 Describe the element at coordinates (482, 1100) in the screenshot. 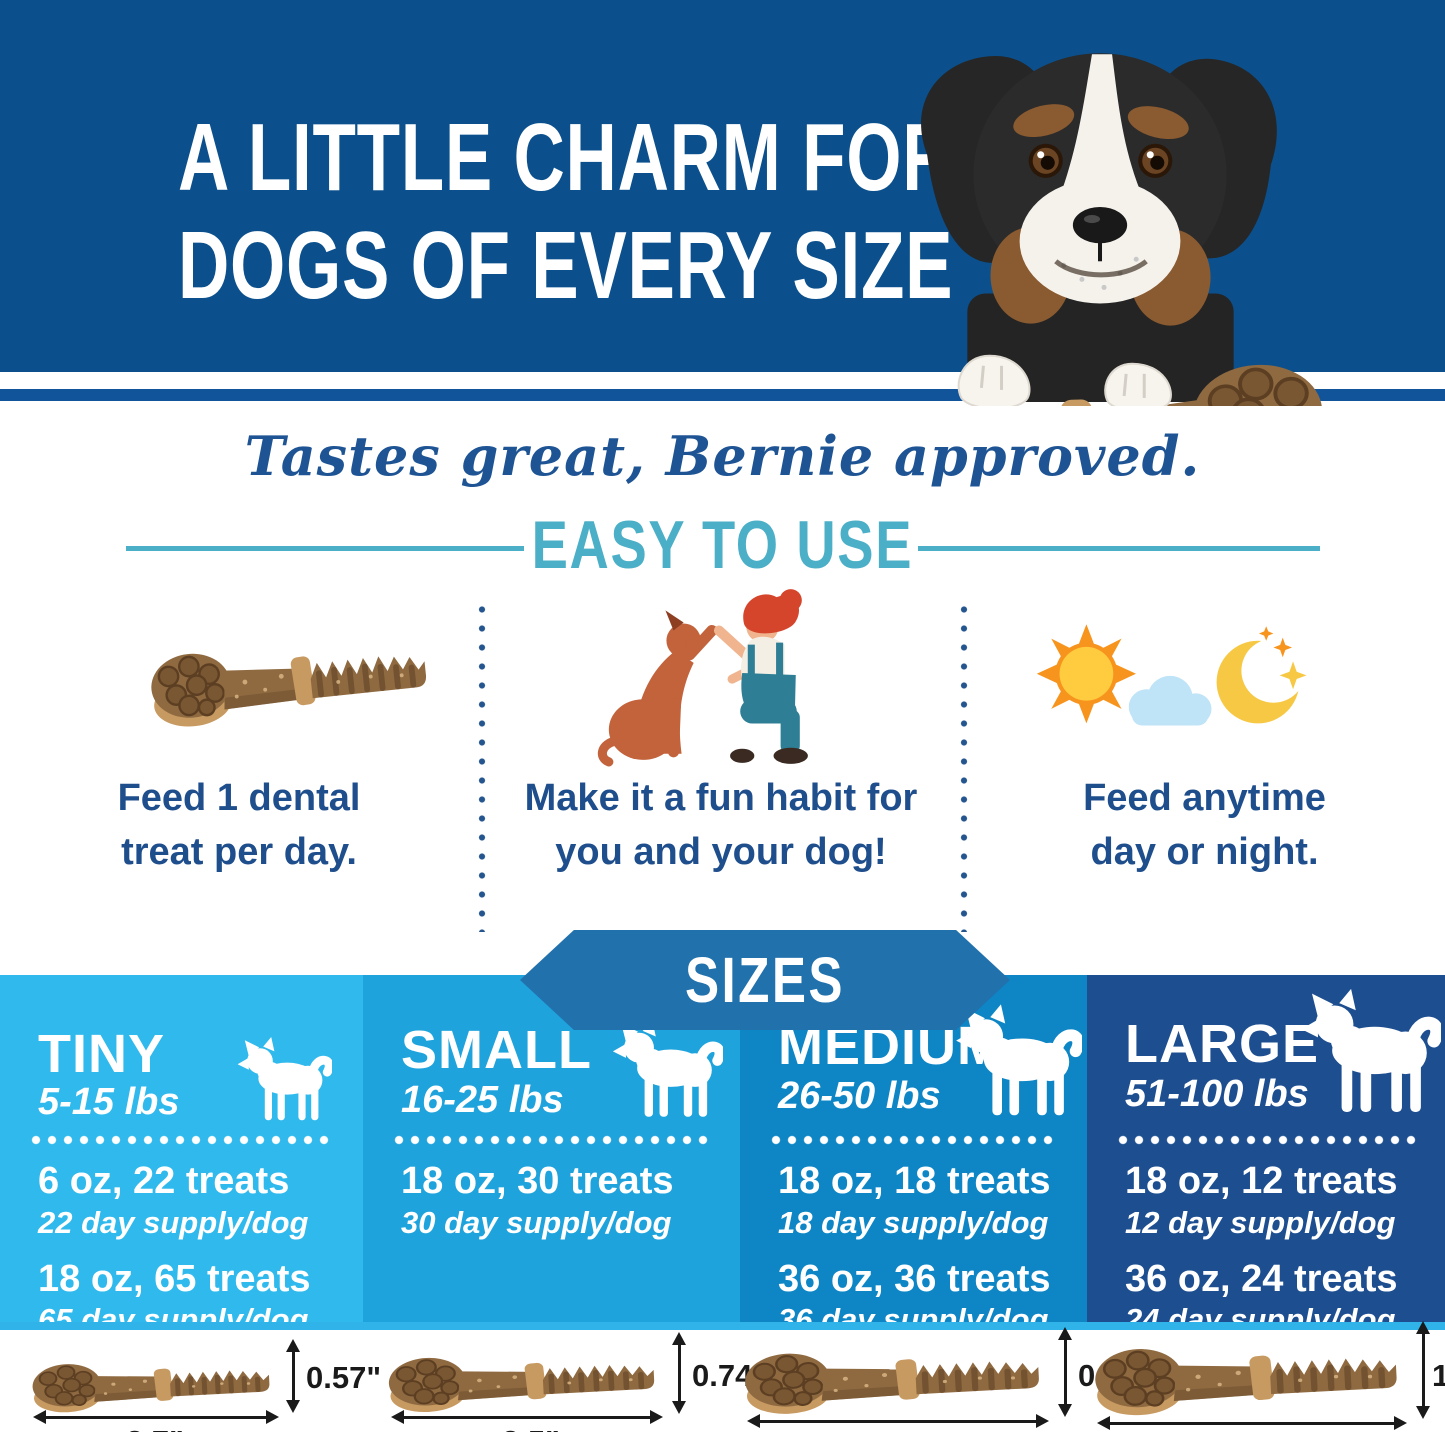

I see `size-weight-range: 16-25 lbs` at that location.